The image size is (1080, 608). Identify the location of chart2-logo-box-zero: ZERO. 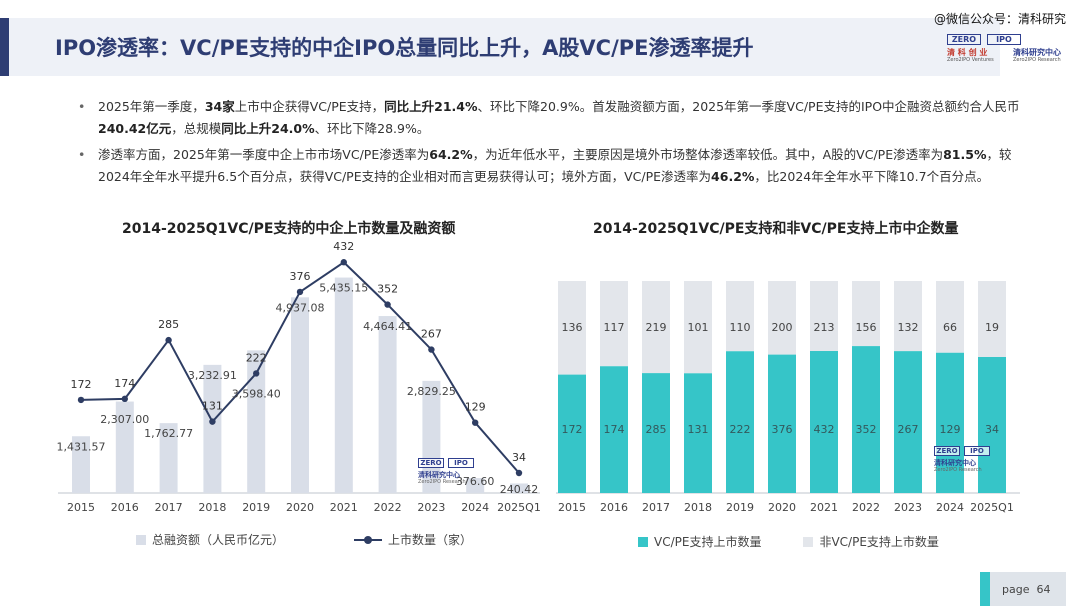
(947, 451).